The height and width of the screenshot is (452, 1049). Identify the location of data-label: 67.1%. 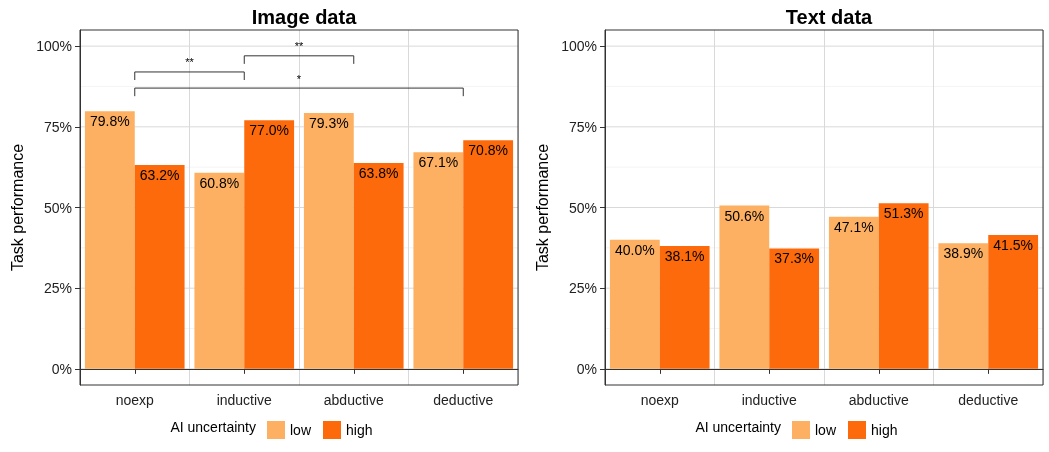
(438, 162).